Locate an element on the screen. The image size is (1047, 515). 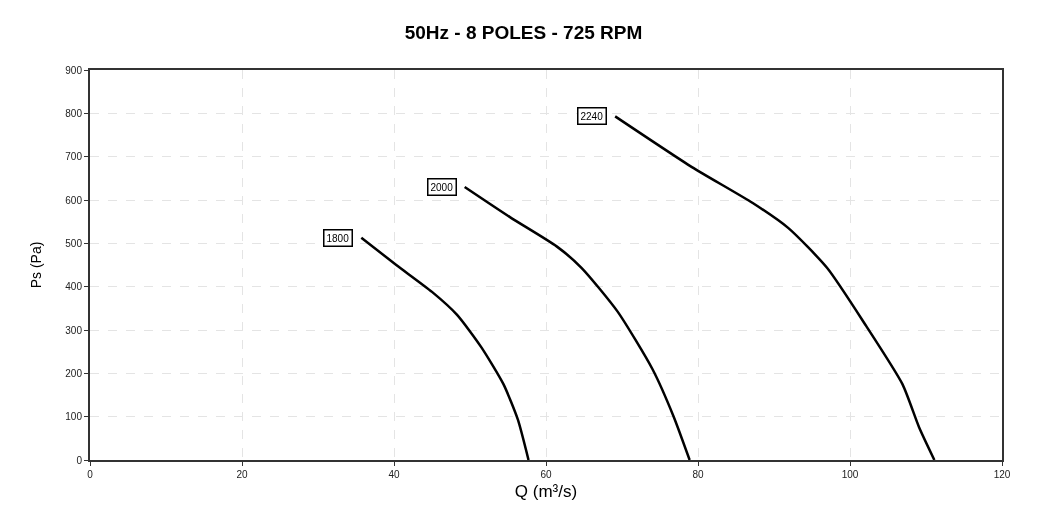
y-tick-label: 300 is located at coordinates (74, 330).